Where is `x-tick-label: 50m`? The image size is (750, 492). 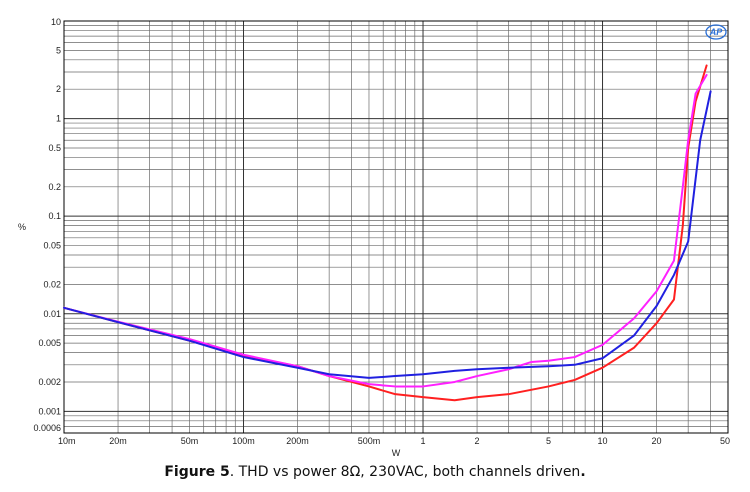
x-tick-label: 50m is located at coordinates (190, 441).